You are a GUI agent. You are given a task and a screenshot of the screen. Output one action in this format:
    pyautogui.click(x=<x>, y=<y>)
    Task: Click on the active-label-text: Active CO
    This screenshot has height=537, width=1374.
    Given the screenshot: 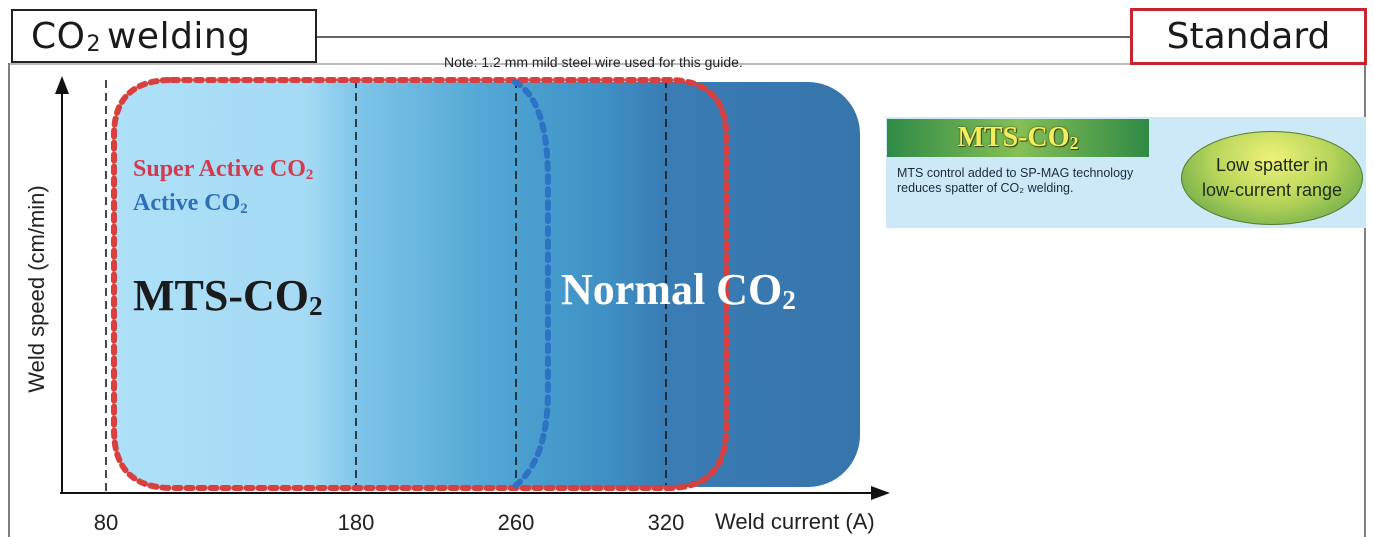 What is the action you would take?
    pyautogui.click(x=187, y=203)
    